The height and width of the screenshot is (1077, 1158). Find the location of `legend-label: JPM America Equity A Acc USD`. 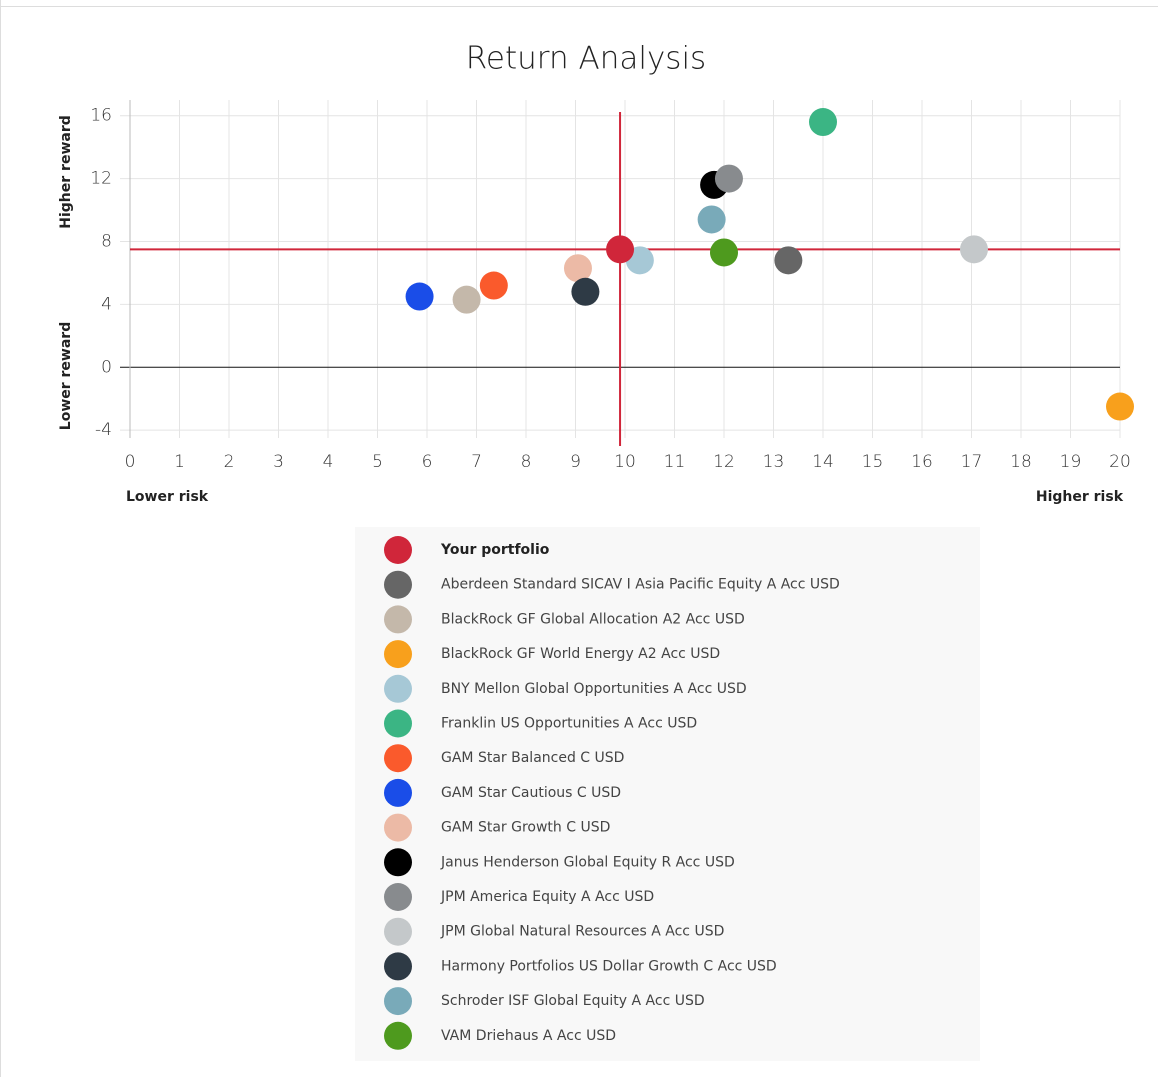

legend-label: JPM America Equity A Acc USD is located at coordinates (547, 897).